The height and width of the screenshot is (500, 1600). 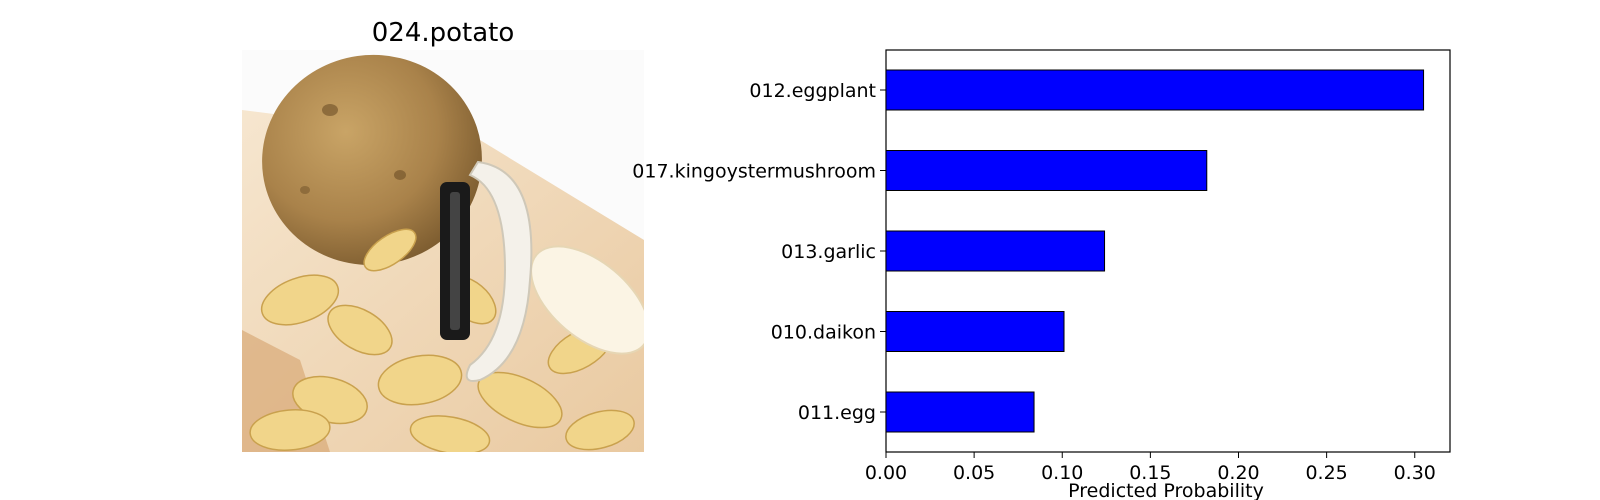 What do you see at coordinates (812, 91) in the screenshot?
I see `y-tick-label-0: 012.eggplant` at bounding box center [812, 91].